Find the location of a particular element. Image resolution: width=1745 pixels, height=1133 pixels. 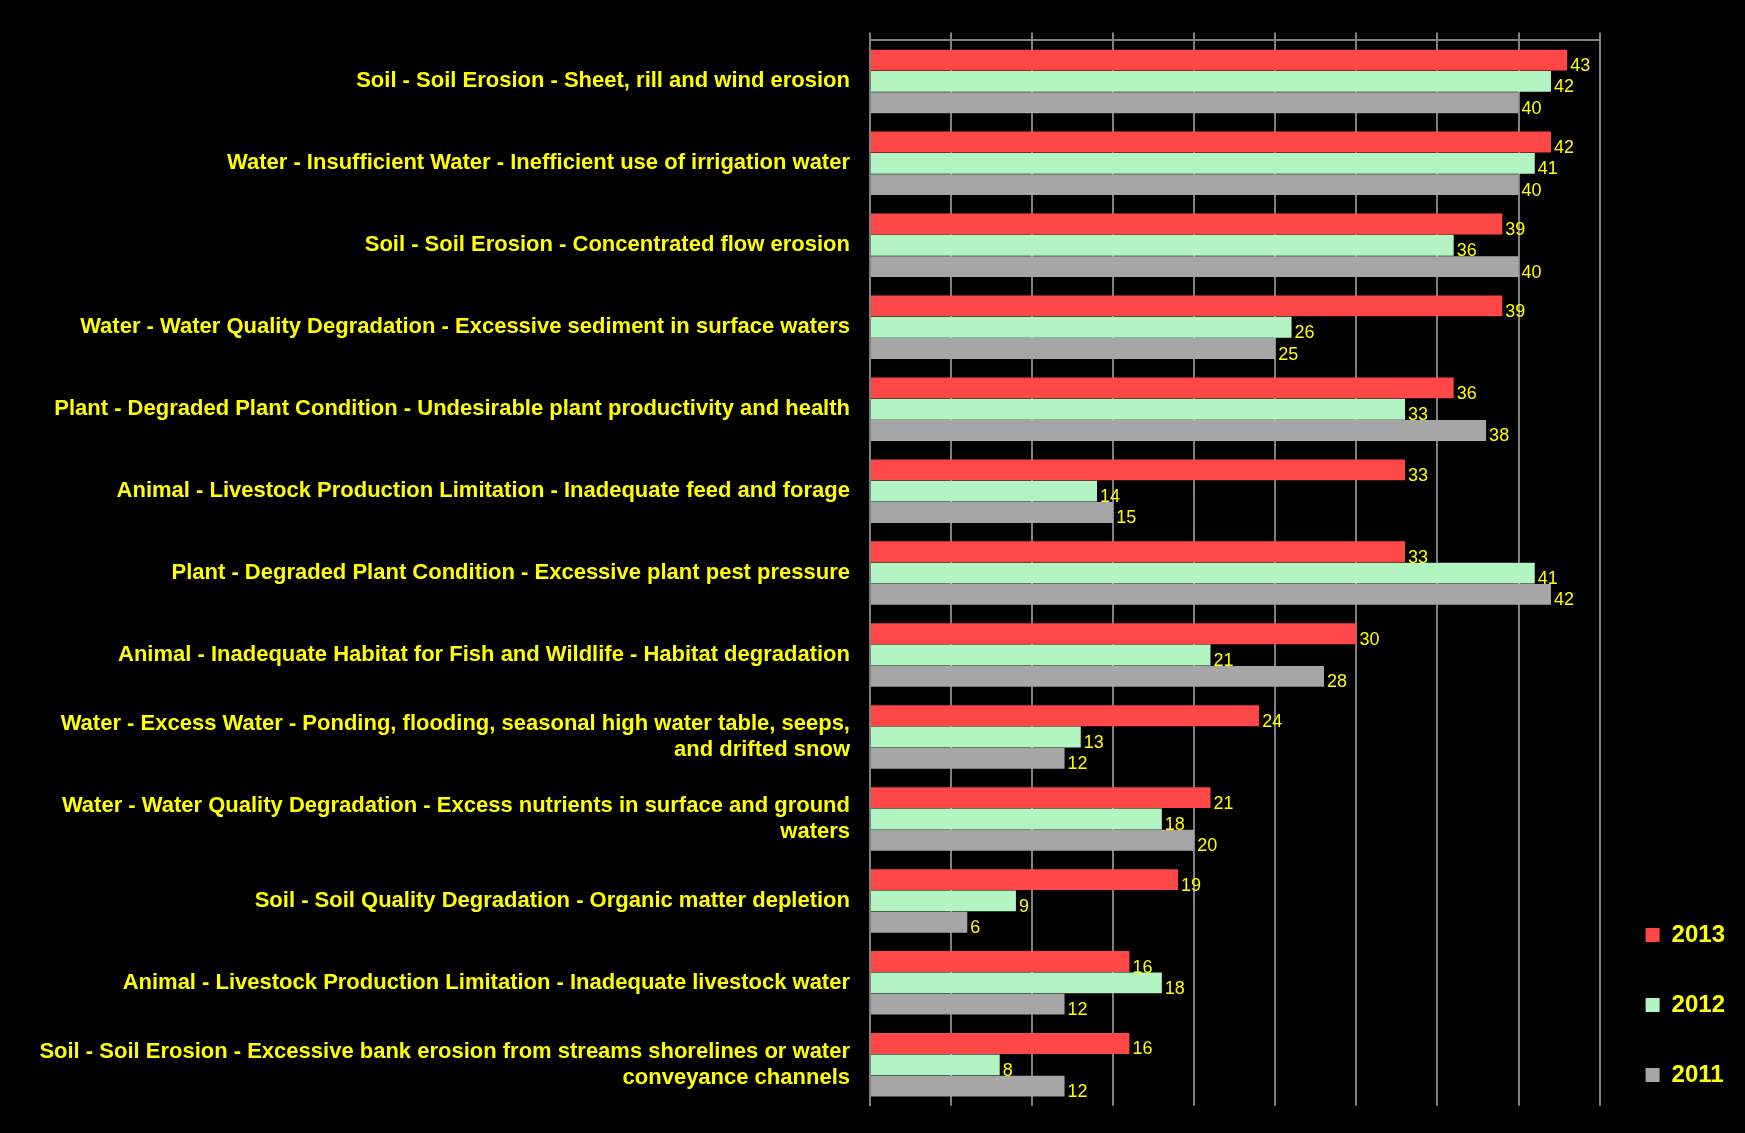

data-label: 24 is located at coordinates (1272, 720).